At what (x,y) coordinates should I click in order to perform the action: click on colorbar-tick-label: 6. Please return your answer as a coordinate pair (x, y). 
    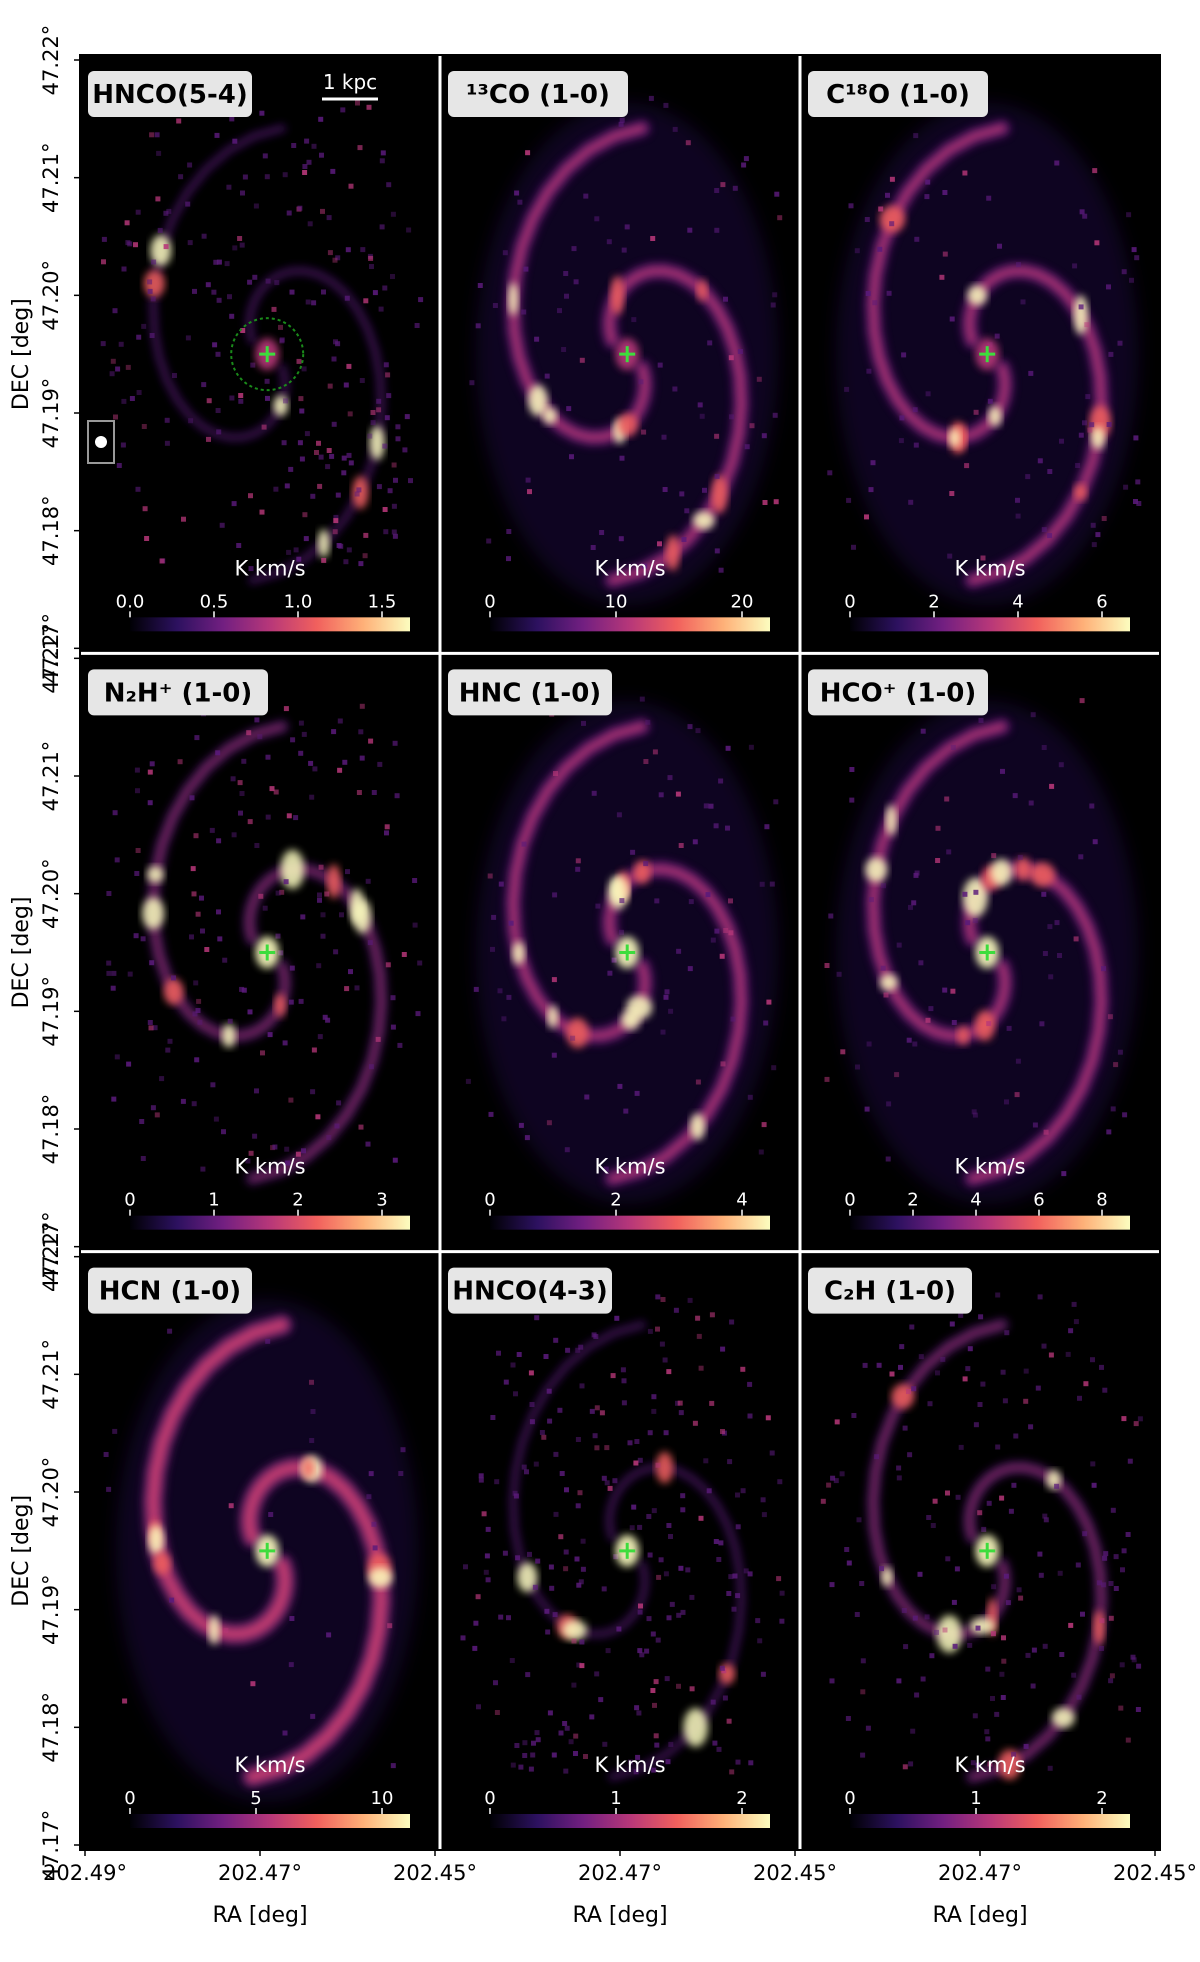
    Looking at the image, I should click on (1038, 1200).